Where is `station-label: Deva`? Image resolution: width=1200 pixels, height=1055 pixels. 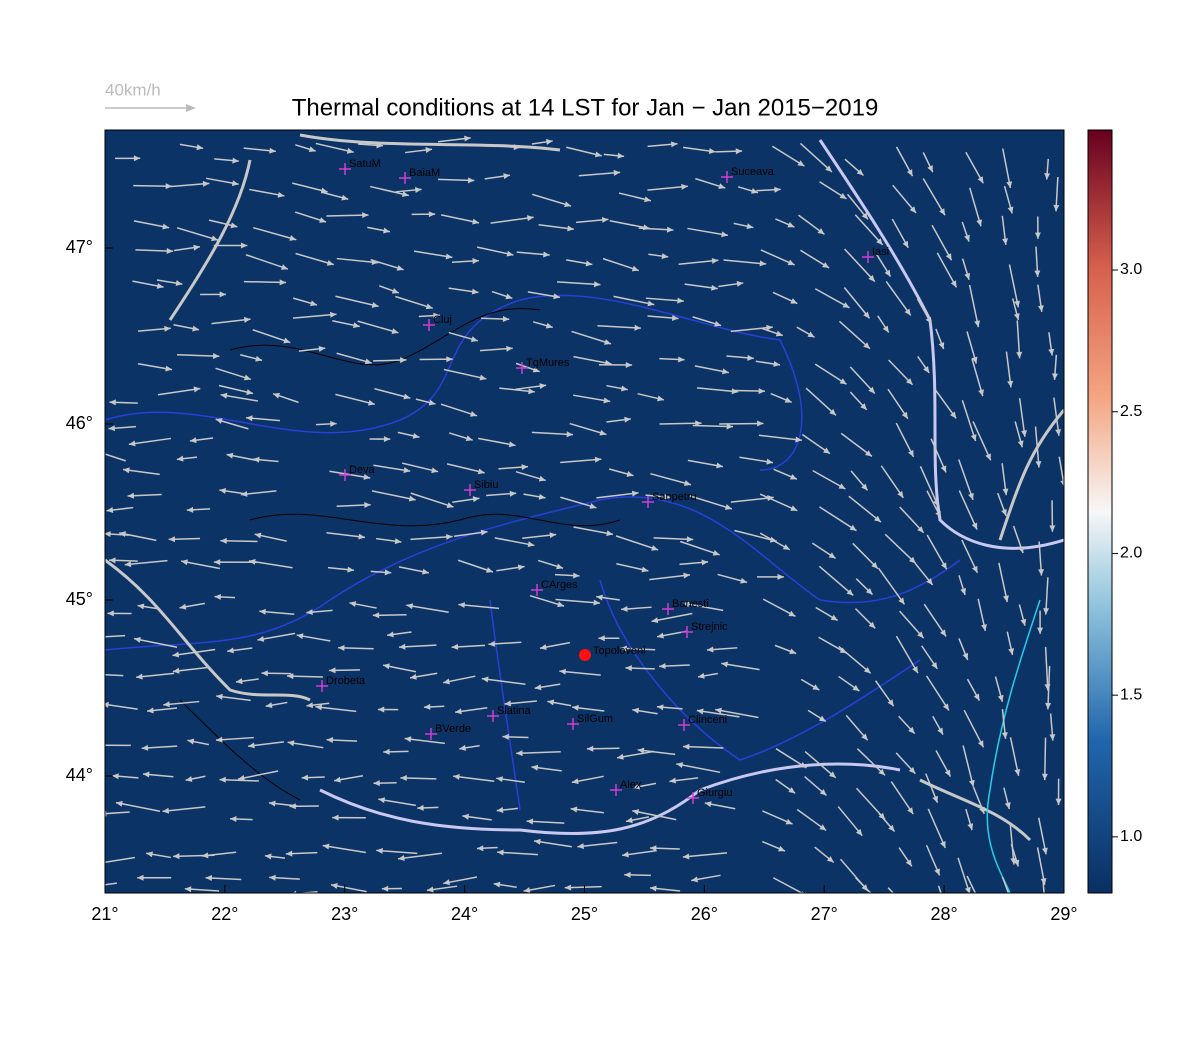
station-label: Deva is located at coordinates (362, 470).